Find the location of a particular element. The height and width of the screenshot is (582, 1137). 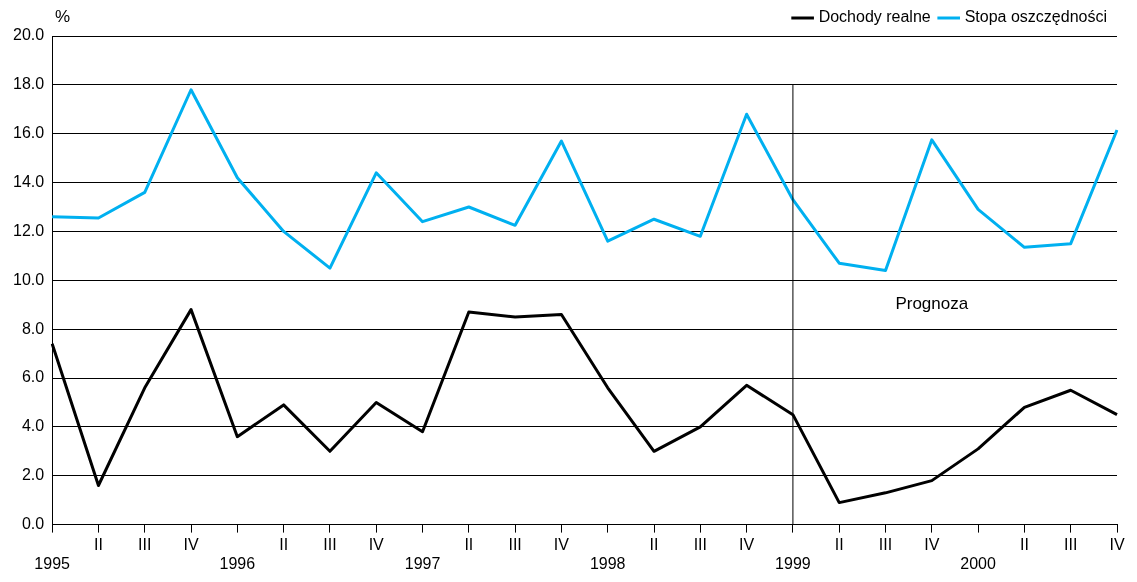

legend-label: Stopa oszczędności is located at coordinates (1036, 17).